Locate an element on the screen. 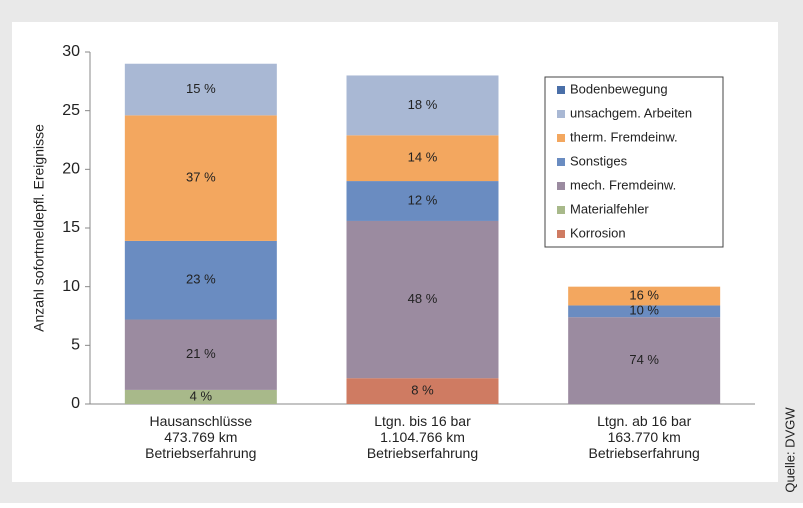 This screenshot has width=803, height=508. data-label: 74 % is located at coordinates (644, 359).